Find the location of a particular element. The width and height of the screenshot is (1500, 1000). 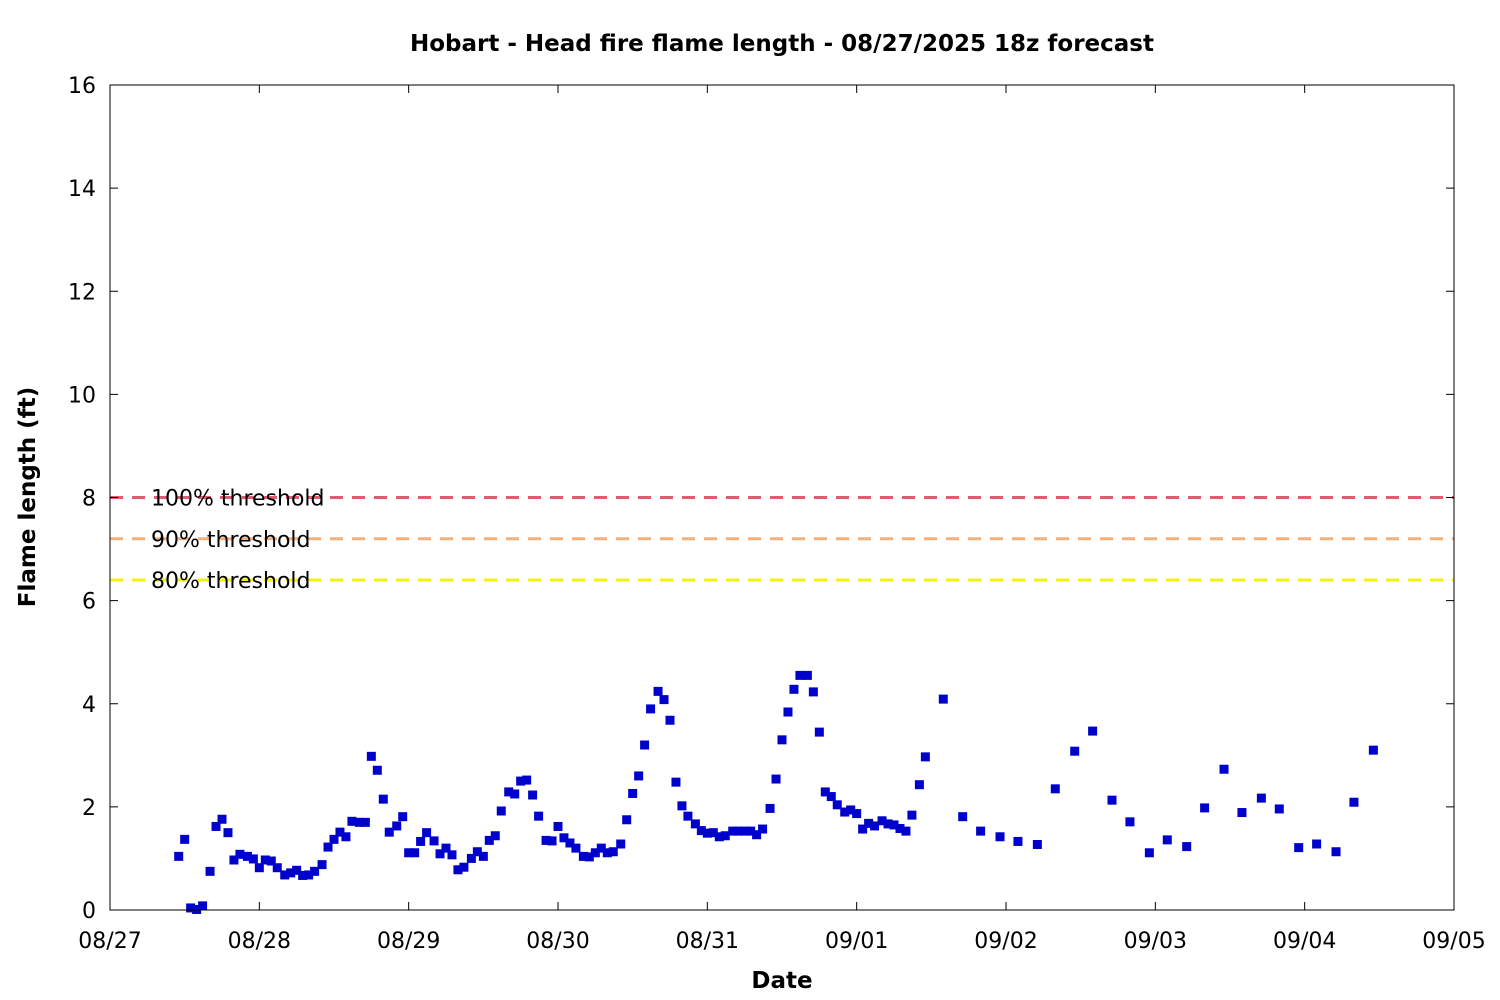

x-tick-label: 08/30 is located at coordinates (557, 941).